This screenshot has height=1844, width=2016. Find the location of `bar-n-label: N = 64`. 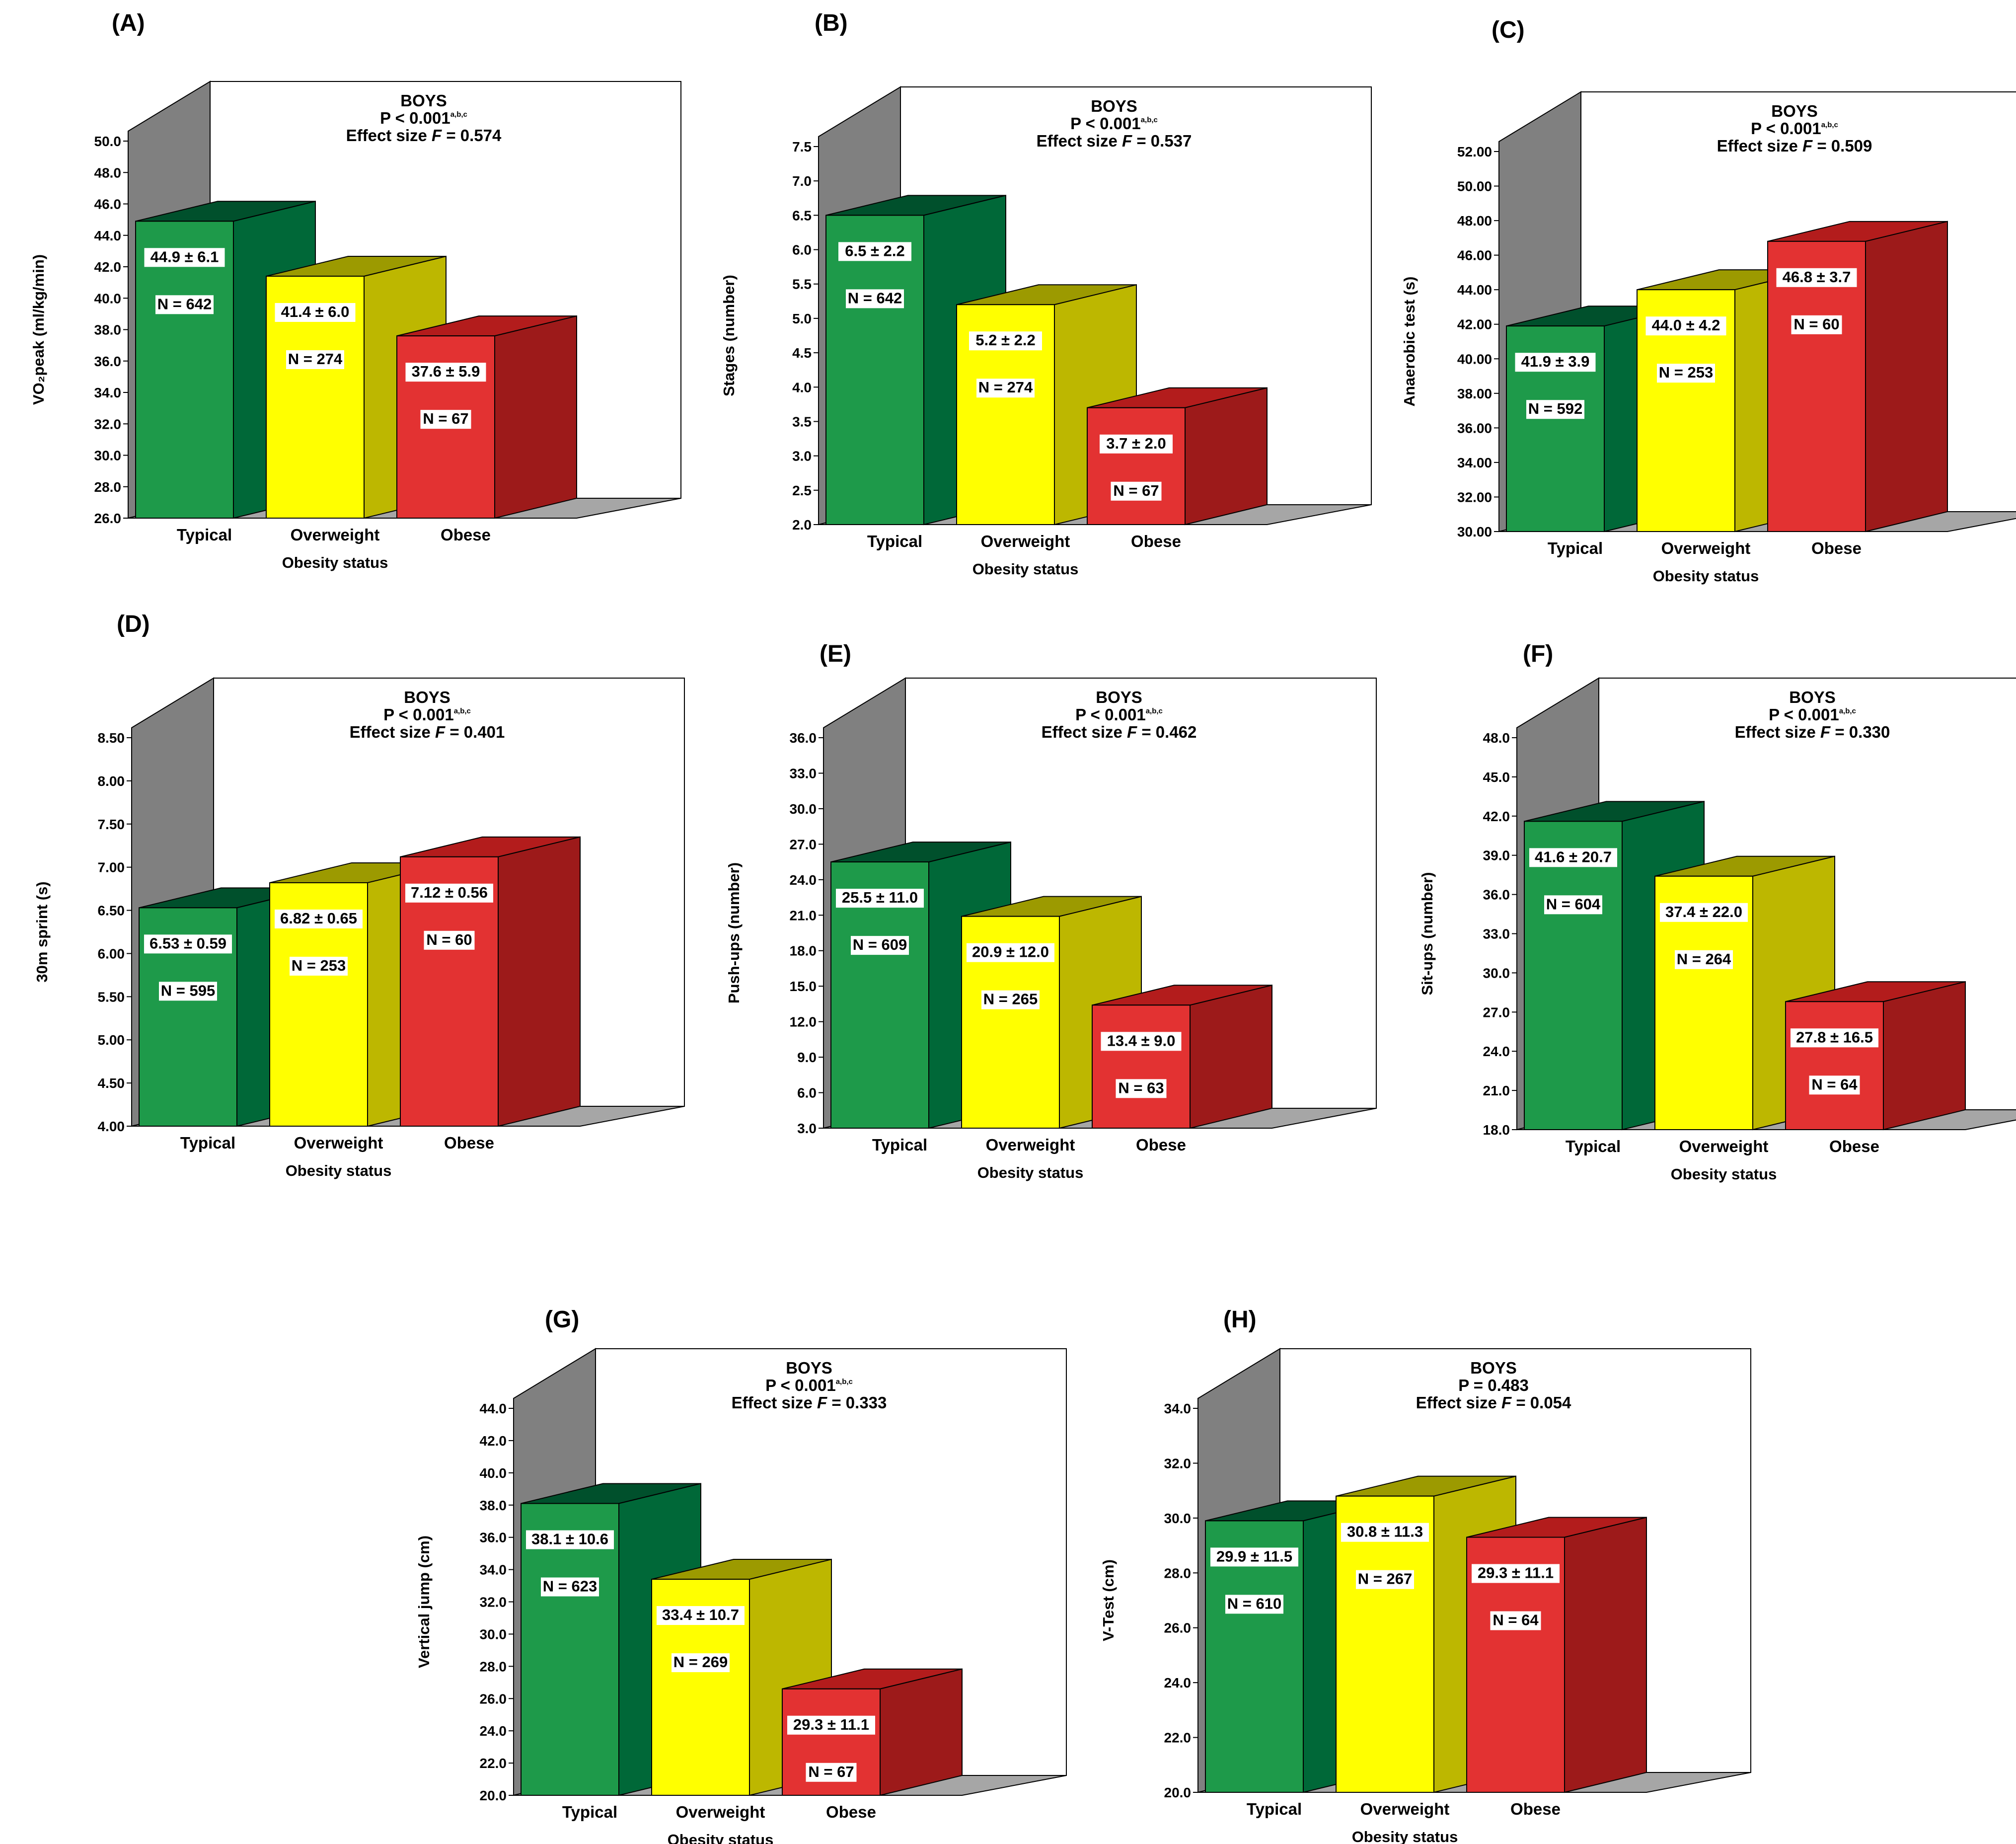

bar-n-label: N = 64 is located at coordinates (1516, 1621).